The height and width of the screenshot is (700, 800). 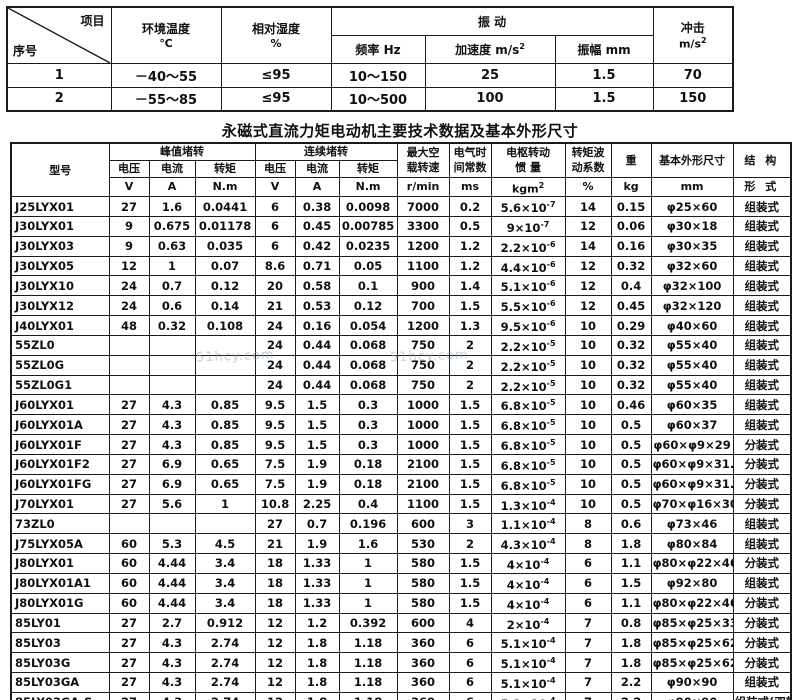 What do you see at coordinates (317, 623) in the screenshot?
I see `spec-cell-cont-current: 1.2` at bounding box center [317, 623].